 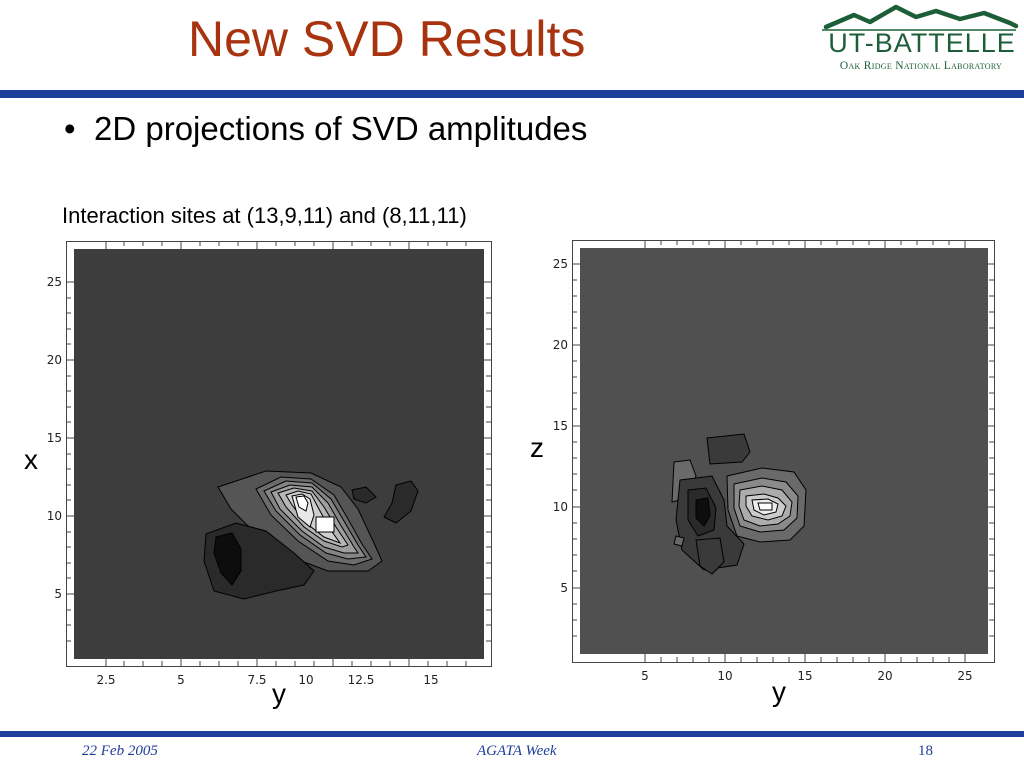 I want to click on slide-title: New SVD Results, so click(x=387, y=39).